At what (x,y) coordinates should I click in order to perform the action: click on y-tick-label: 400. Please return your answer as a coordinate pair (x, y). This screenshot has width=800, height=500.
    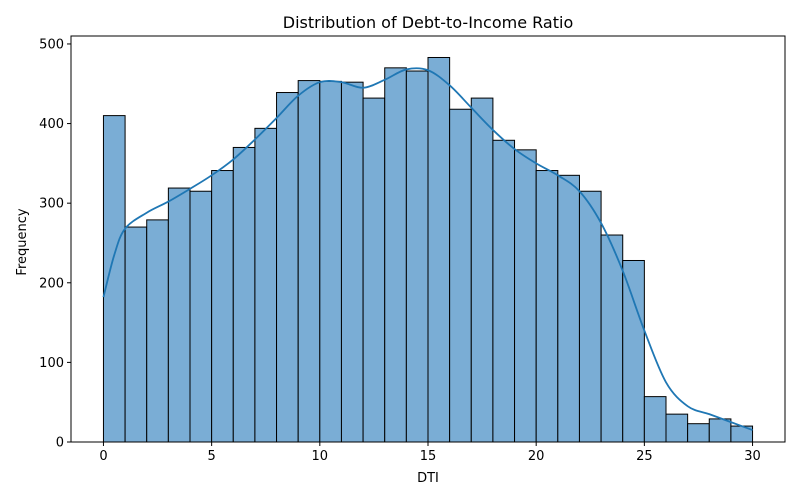
    Looking at the image, I should click on (51, 124).